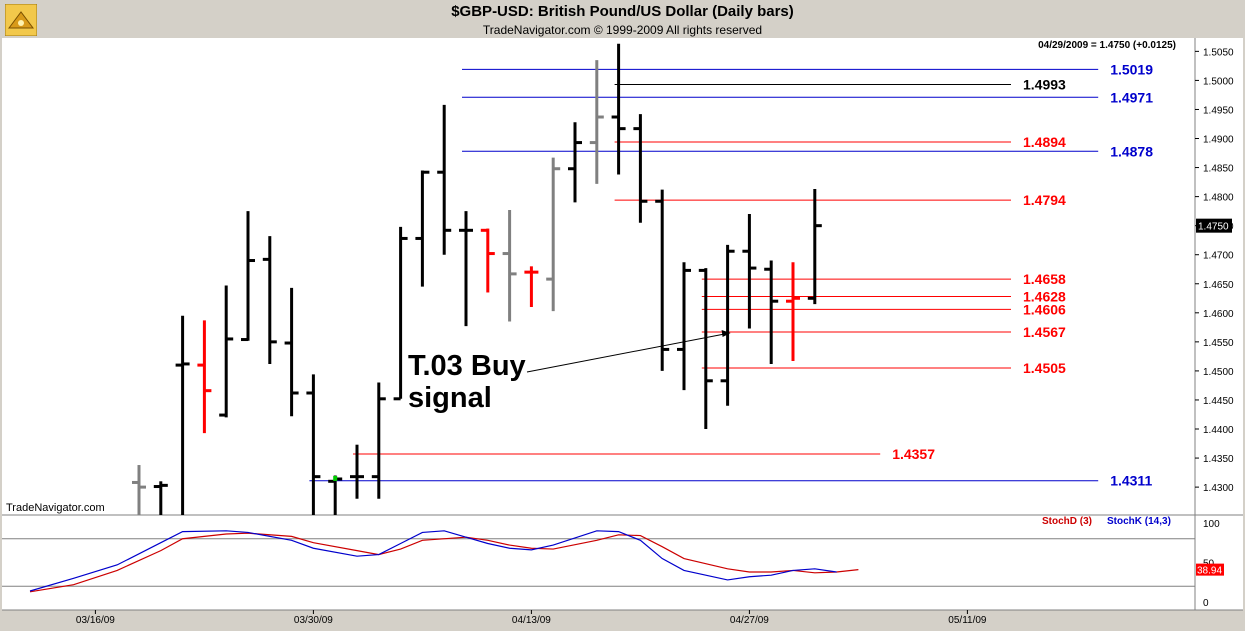  What do you see at coordinates (1044, 309) in the screenshot?
I see `level-label: 1.4606` at bounding box center [1044, 309].